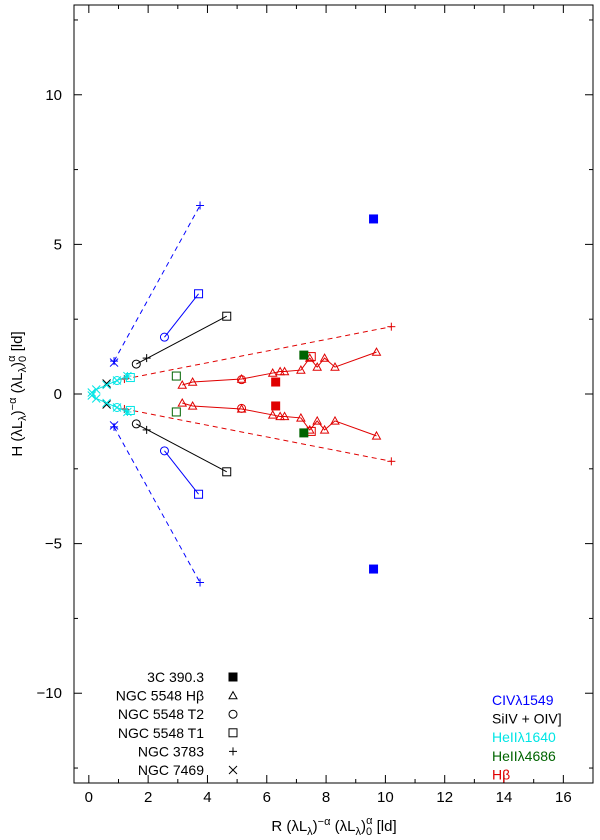 The width and height of the screenshot is (600, 840). What do you see at coordinates (504, 797) in the screenshot?
I see `x-tick-label: 14` at bounding box center [504, 797].